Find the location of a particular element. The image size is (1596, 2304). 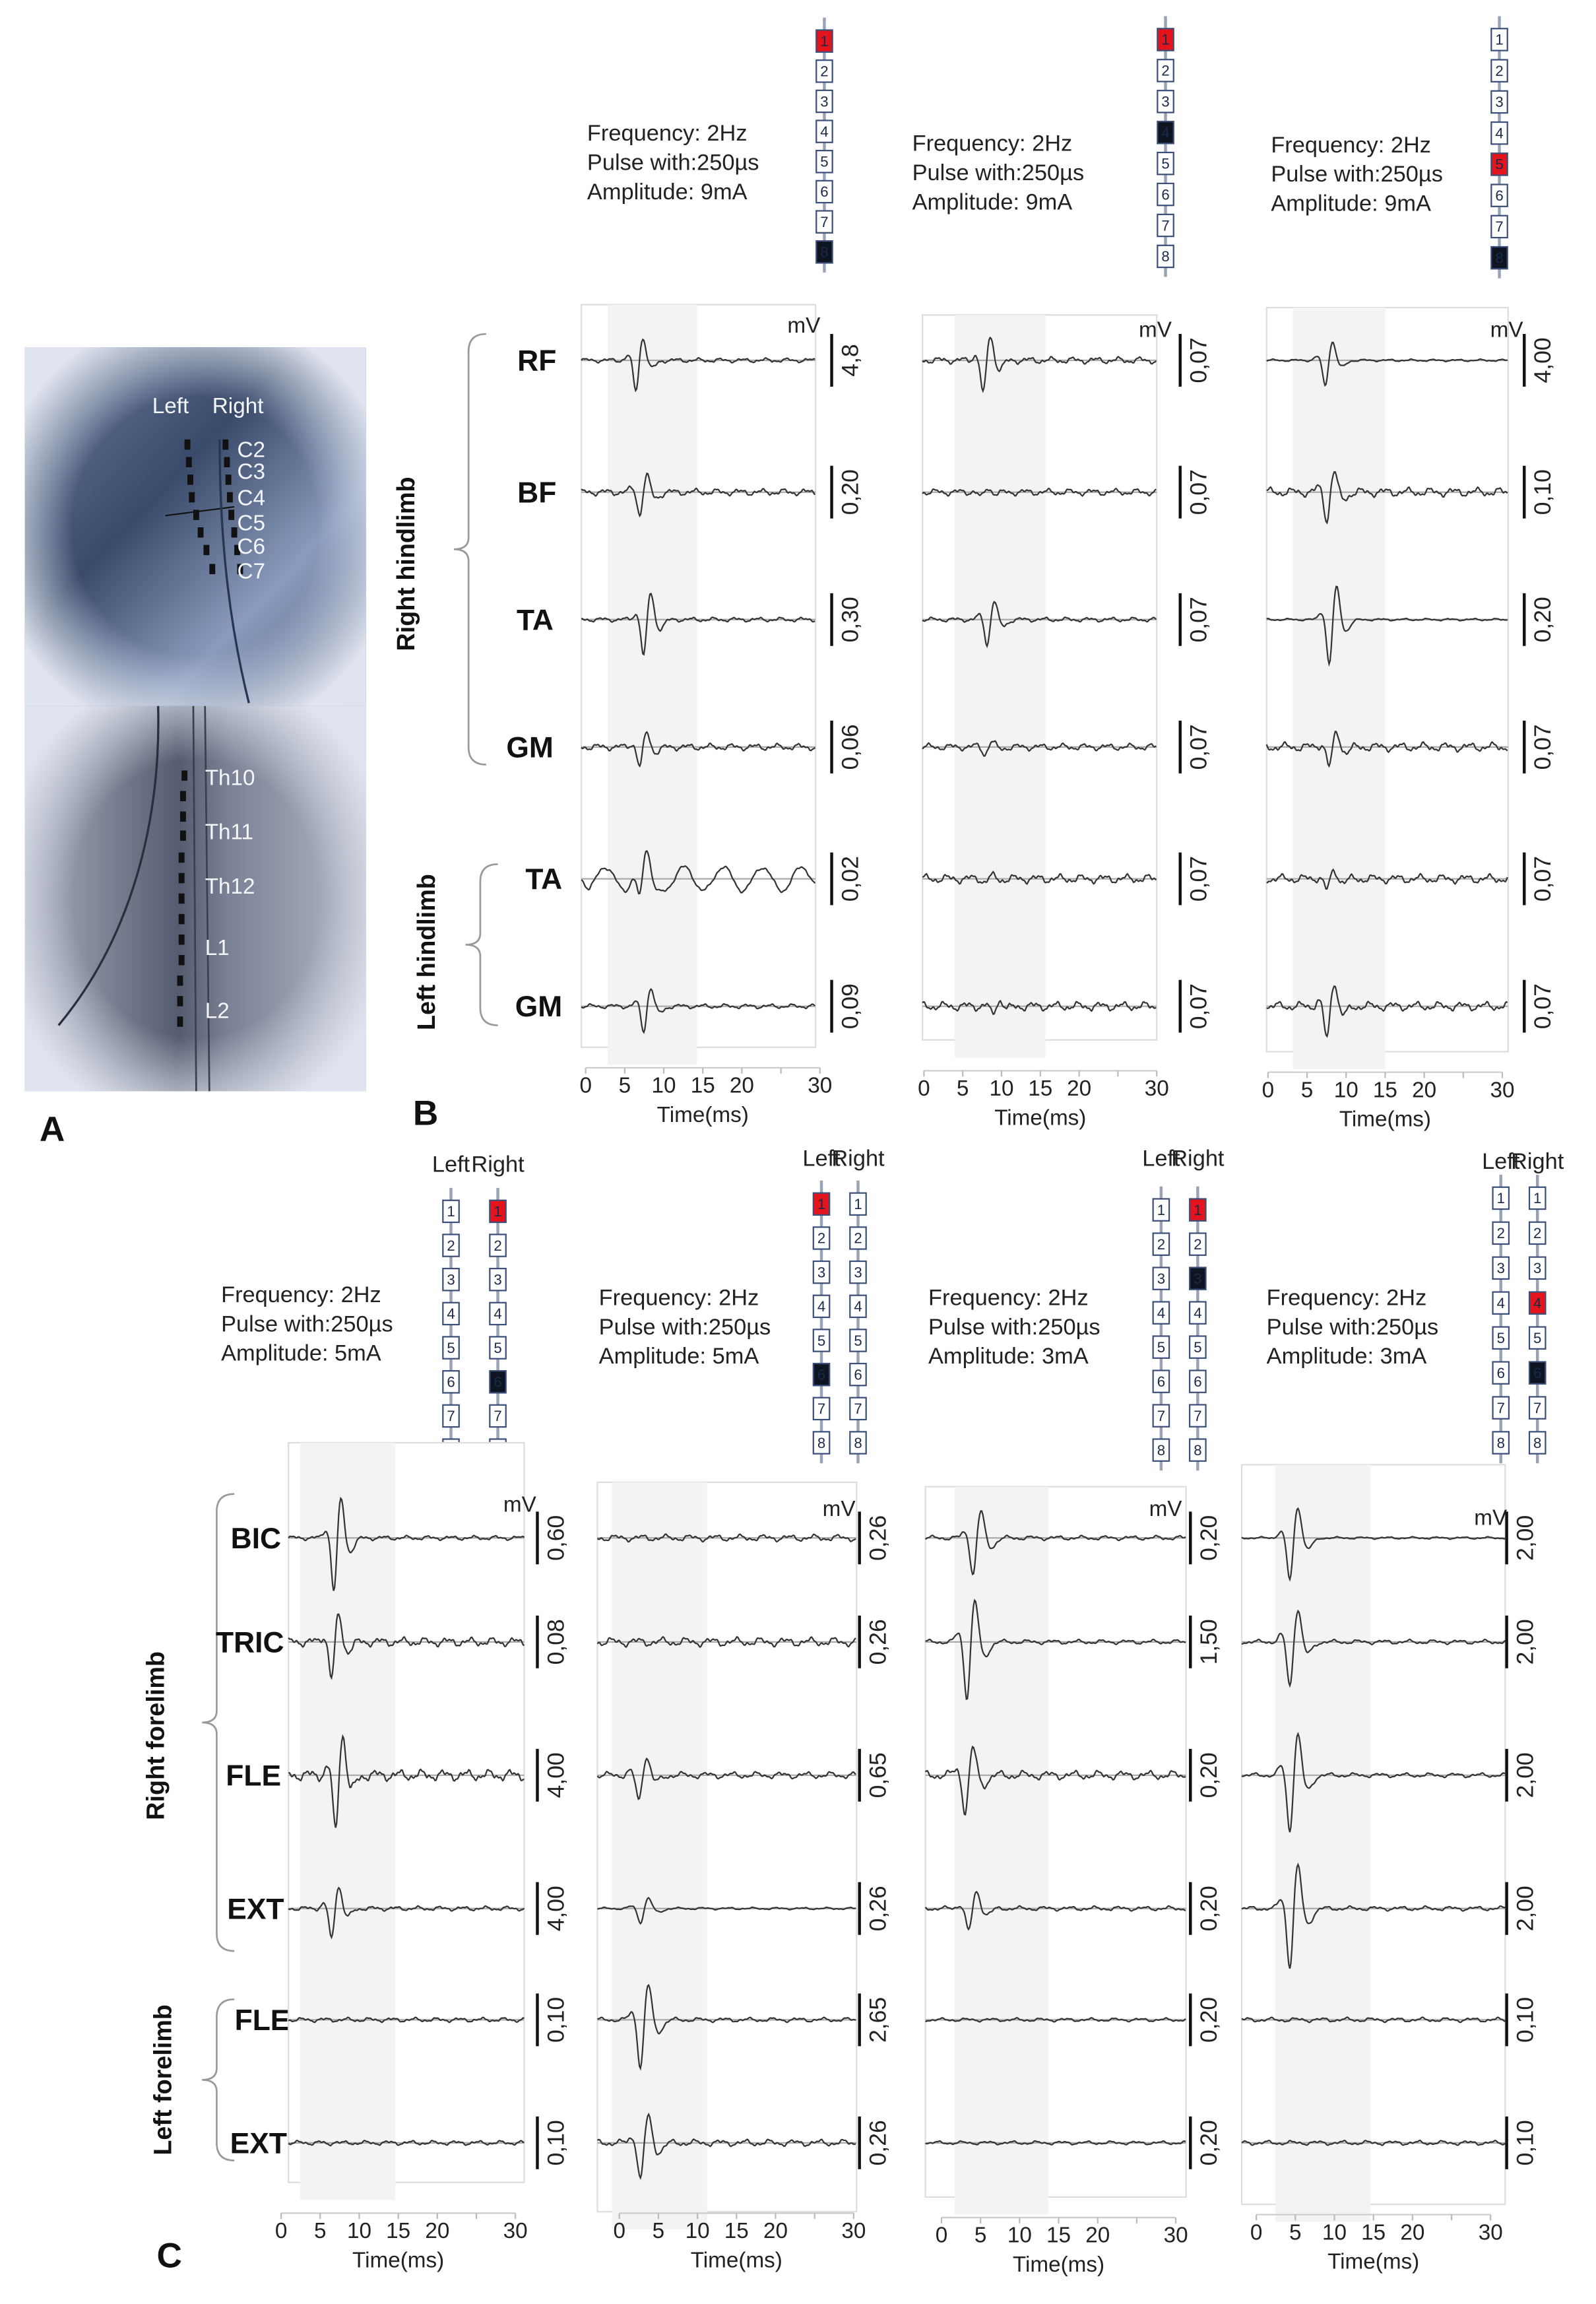

electrode-contact-number: 6 is located at coordinates (1161, 1382).